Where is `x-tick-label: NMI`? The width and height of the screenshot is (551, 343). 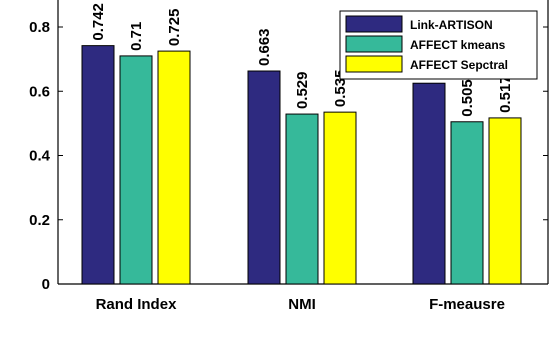 x-tick-label: NMI is located at coordinates (302, 304).